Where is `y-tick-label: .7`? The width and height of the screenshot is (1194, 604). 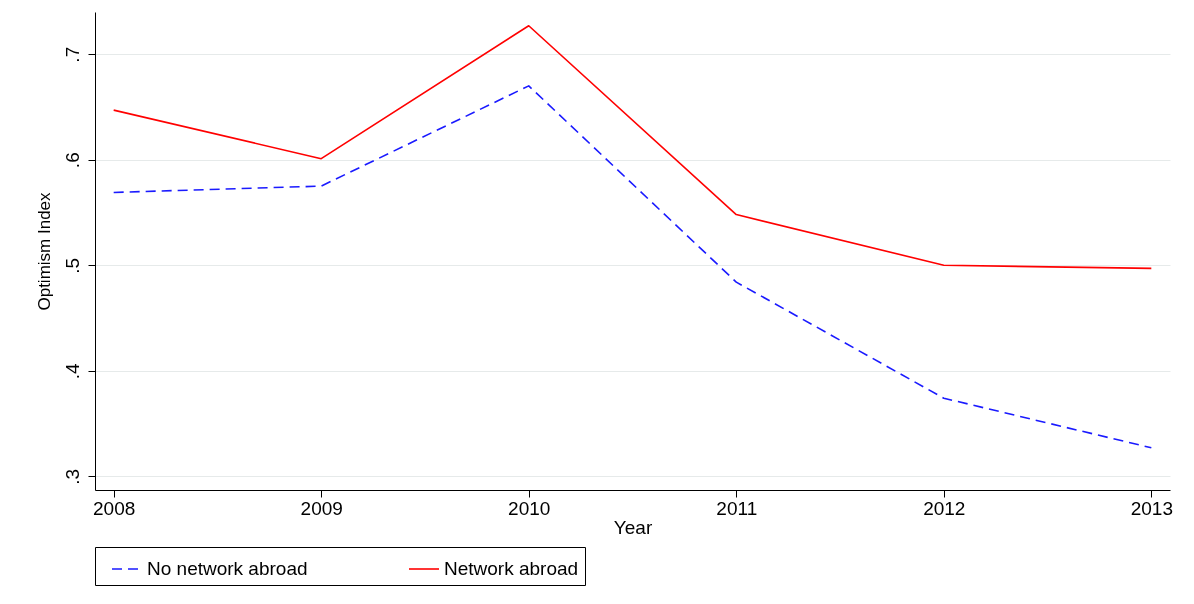 y-tick-label: .7 is located at coordinates (72, 54).